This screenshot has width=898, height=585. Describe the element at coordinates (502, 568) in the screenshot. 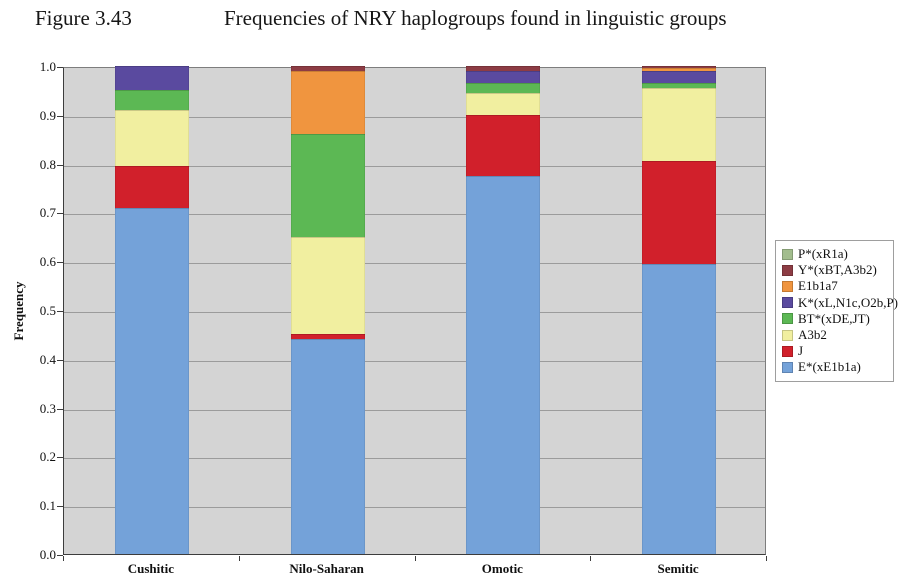

I see `x-category-label-omotic: Omotic` at that location.